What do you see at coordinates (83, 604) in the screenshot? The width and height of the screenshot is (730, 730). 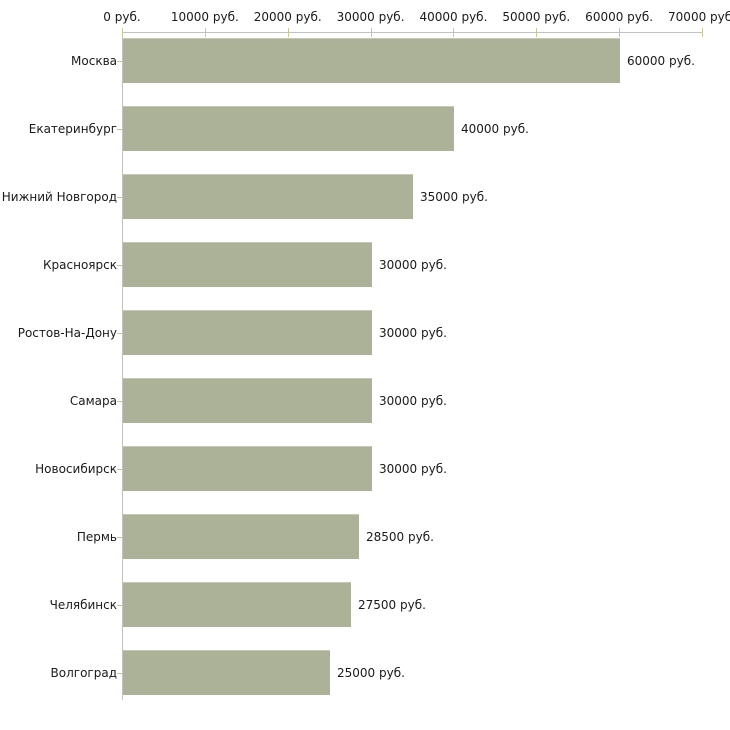 I see `category-label: Челябинск` at bounding box center [83, 604].